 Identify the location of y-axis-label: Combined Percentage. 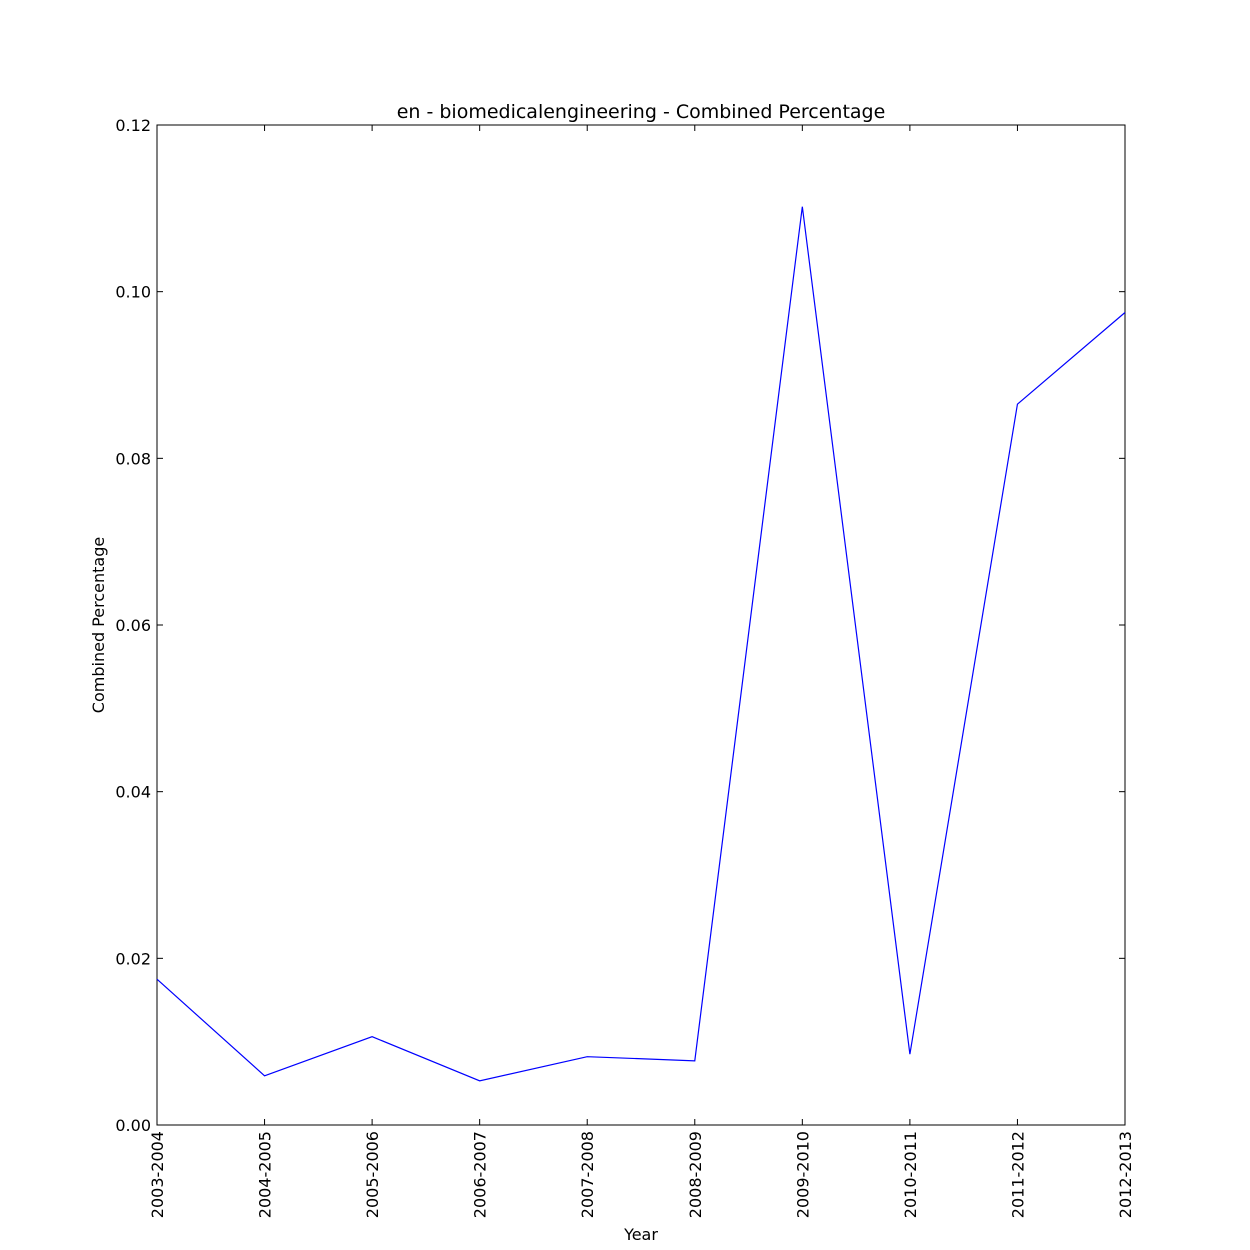
(98, 625).